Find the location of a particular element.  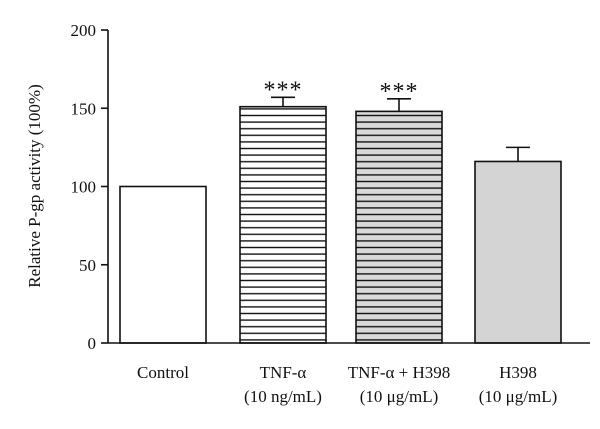

category-sublabel-1: (10 ng/mL) is located at coordinates (283, 396).